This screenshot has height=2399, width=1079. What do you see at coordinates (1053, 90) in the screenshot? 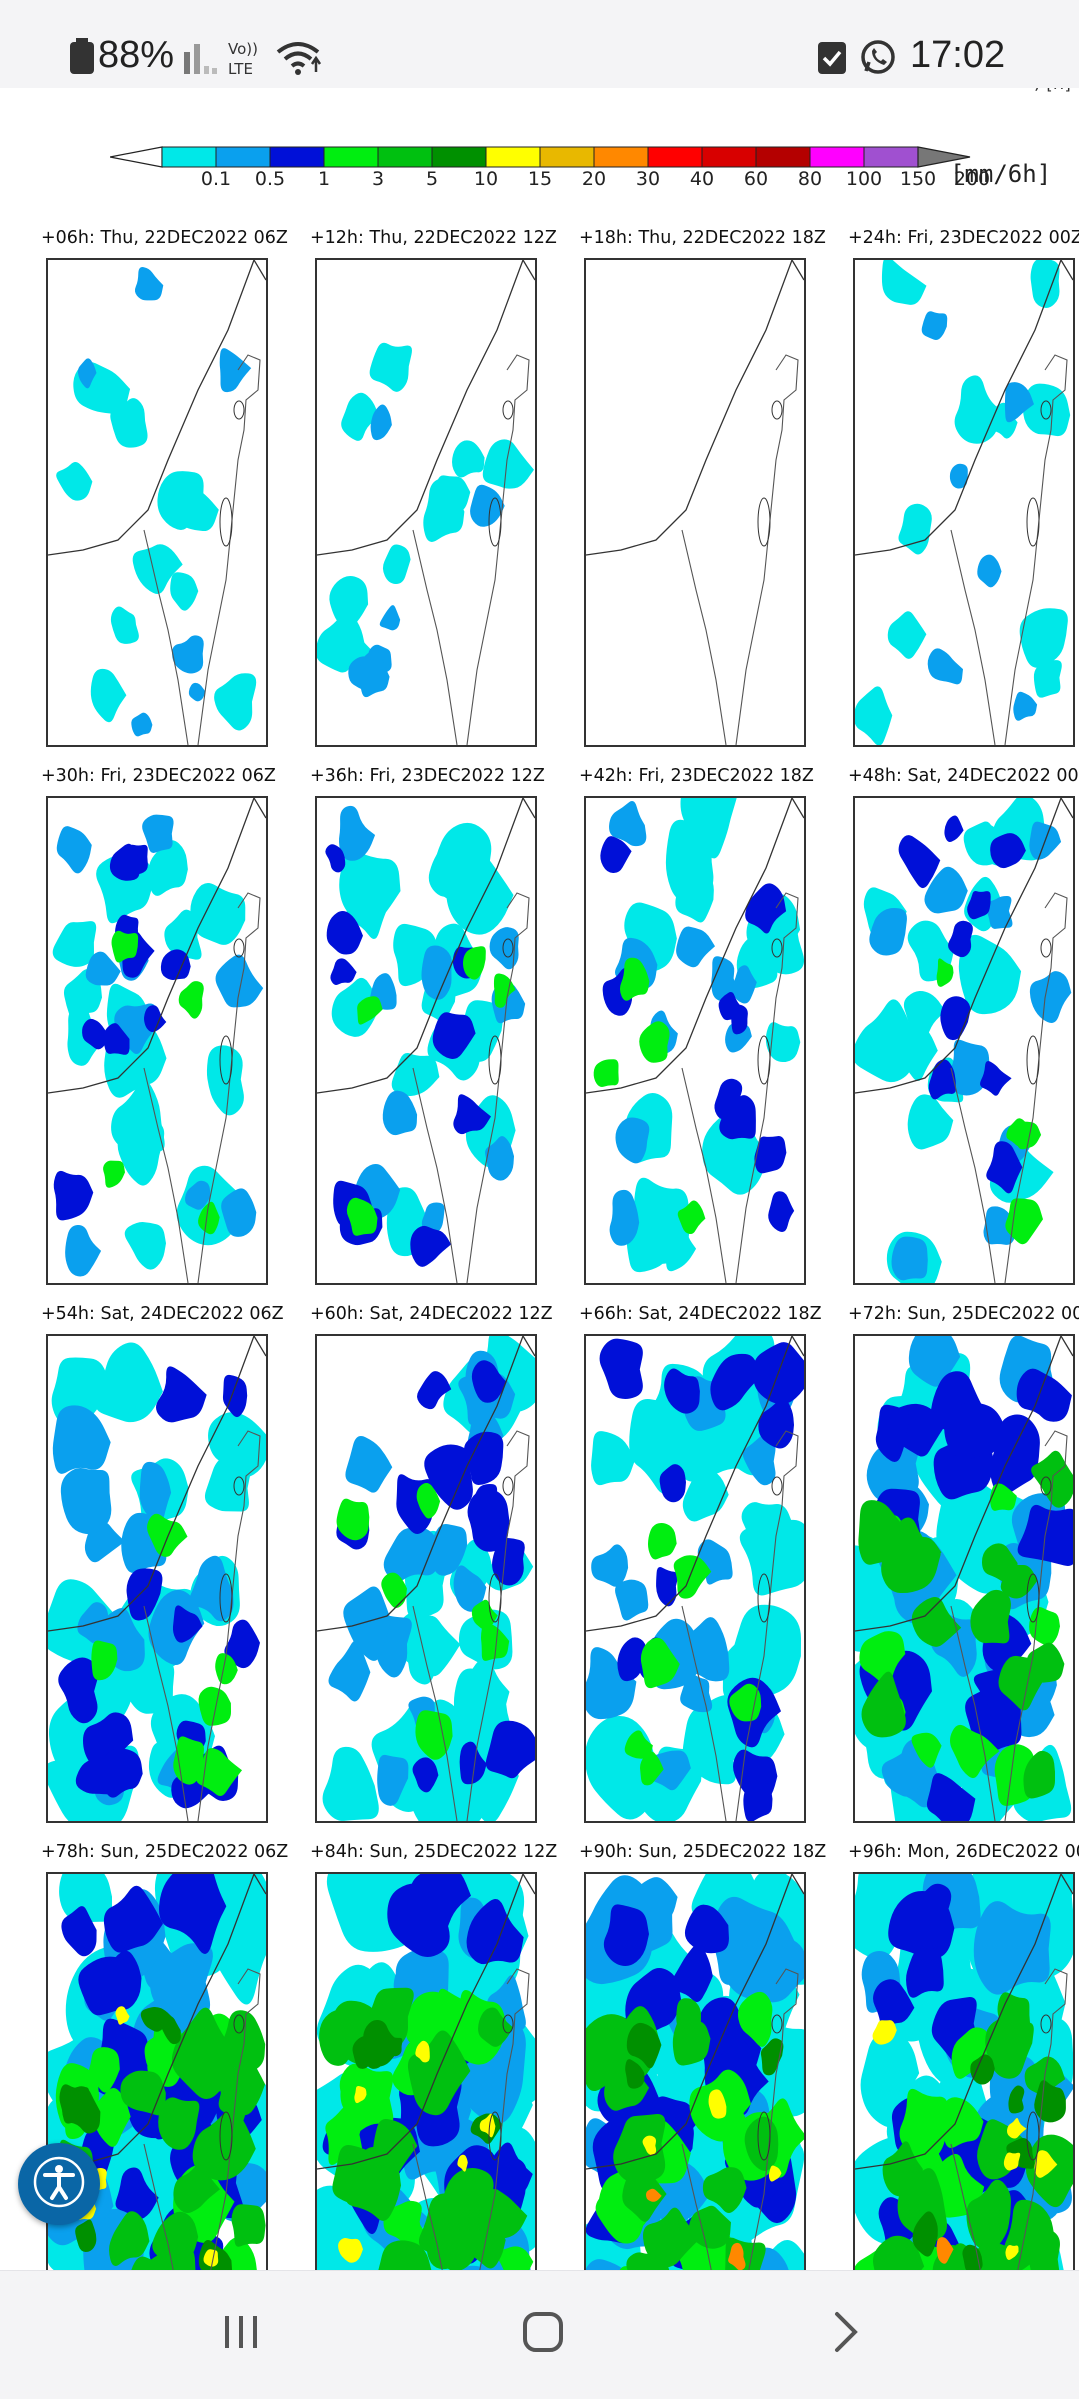
I see `cut-off-label: /[ʌ]` at bounding box center [1053, 90].